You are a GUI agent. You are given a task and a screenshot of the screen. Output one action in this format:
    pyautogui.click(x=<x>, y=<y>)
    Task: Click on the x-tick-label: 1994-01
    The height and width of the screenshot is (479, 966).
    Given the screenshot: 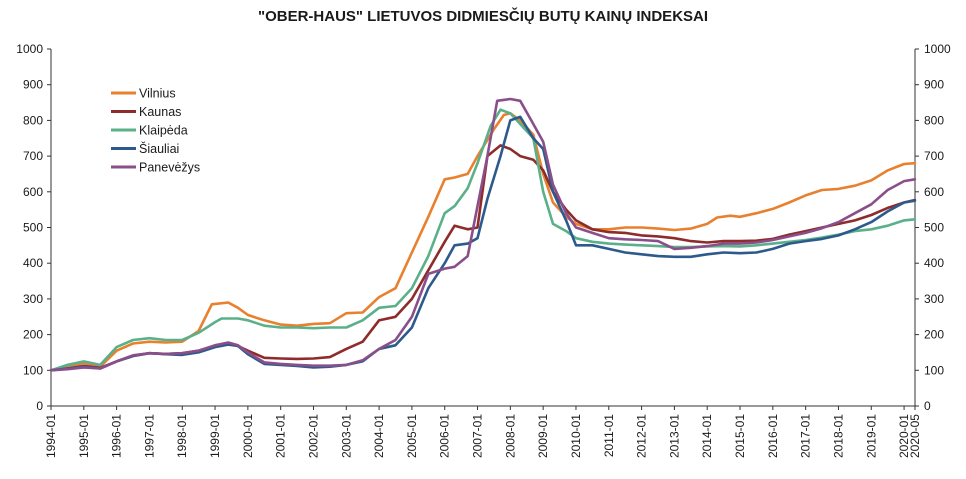 What is the action you would take?
    pyautogui.click(x=51, y=436)
    